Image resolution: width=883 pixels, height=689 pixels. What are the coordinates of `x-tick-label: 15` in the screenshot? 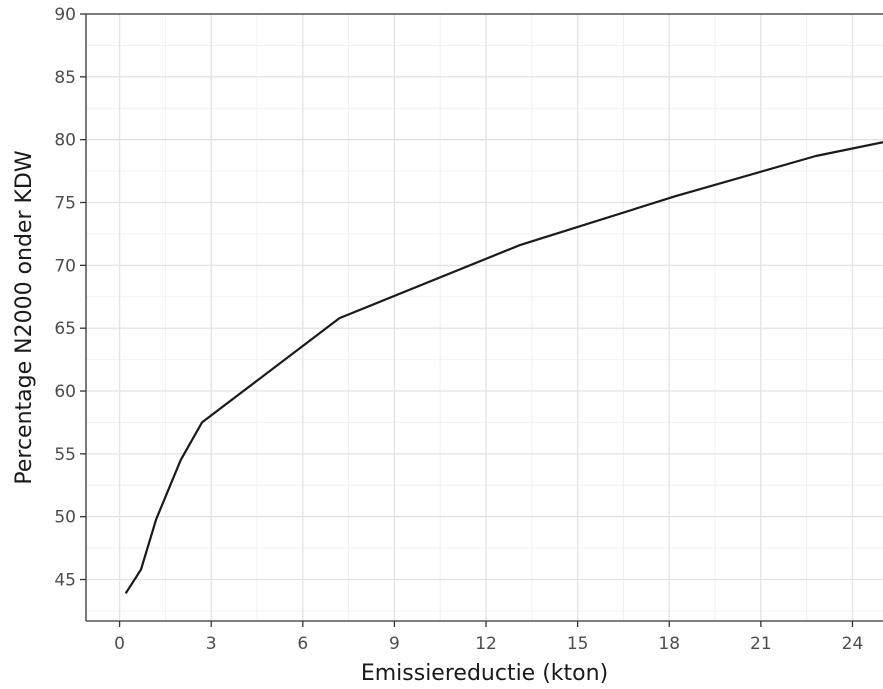 It's located at (578, 644).